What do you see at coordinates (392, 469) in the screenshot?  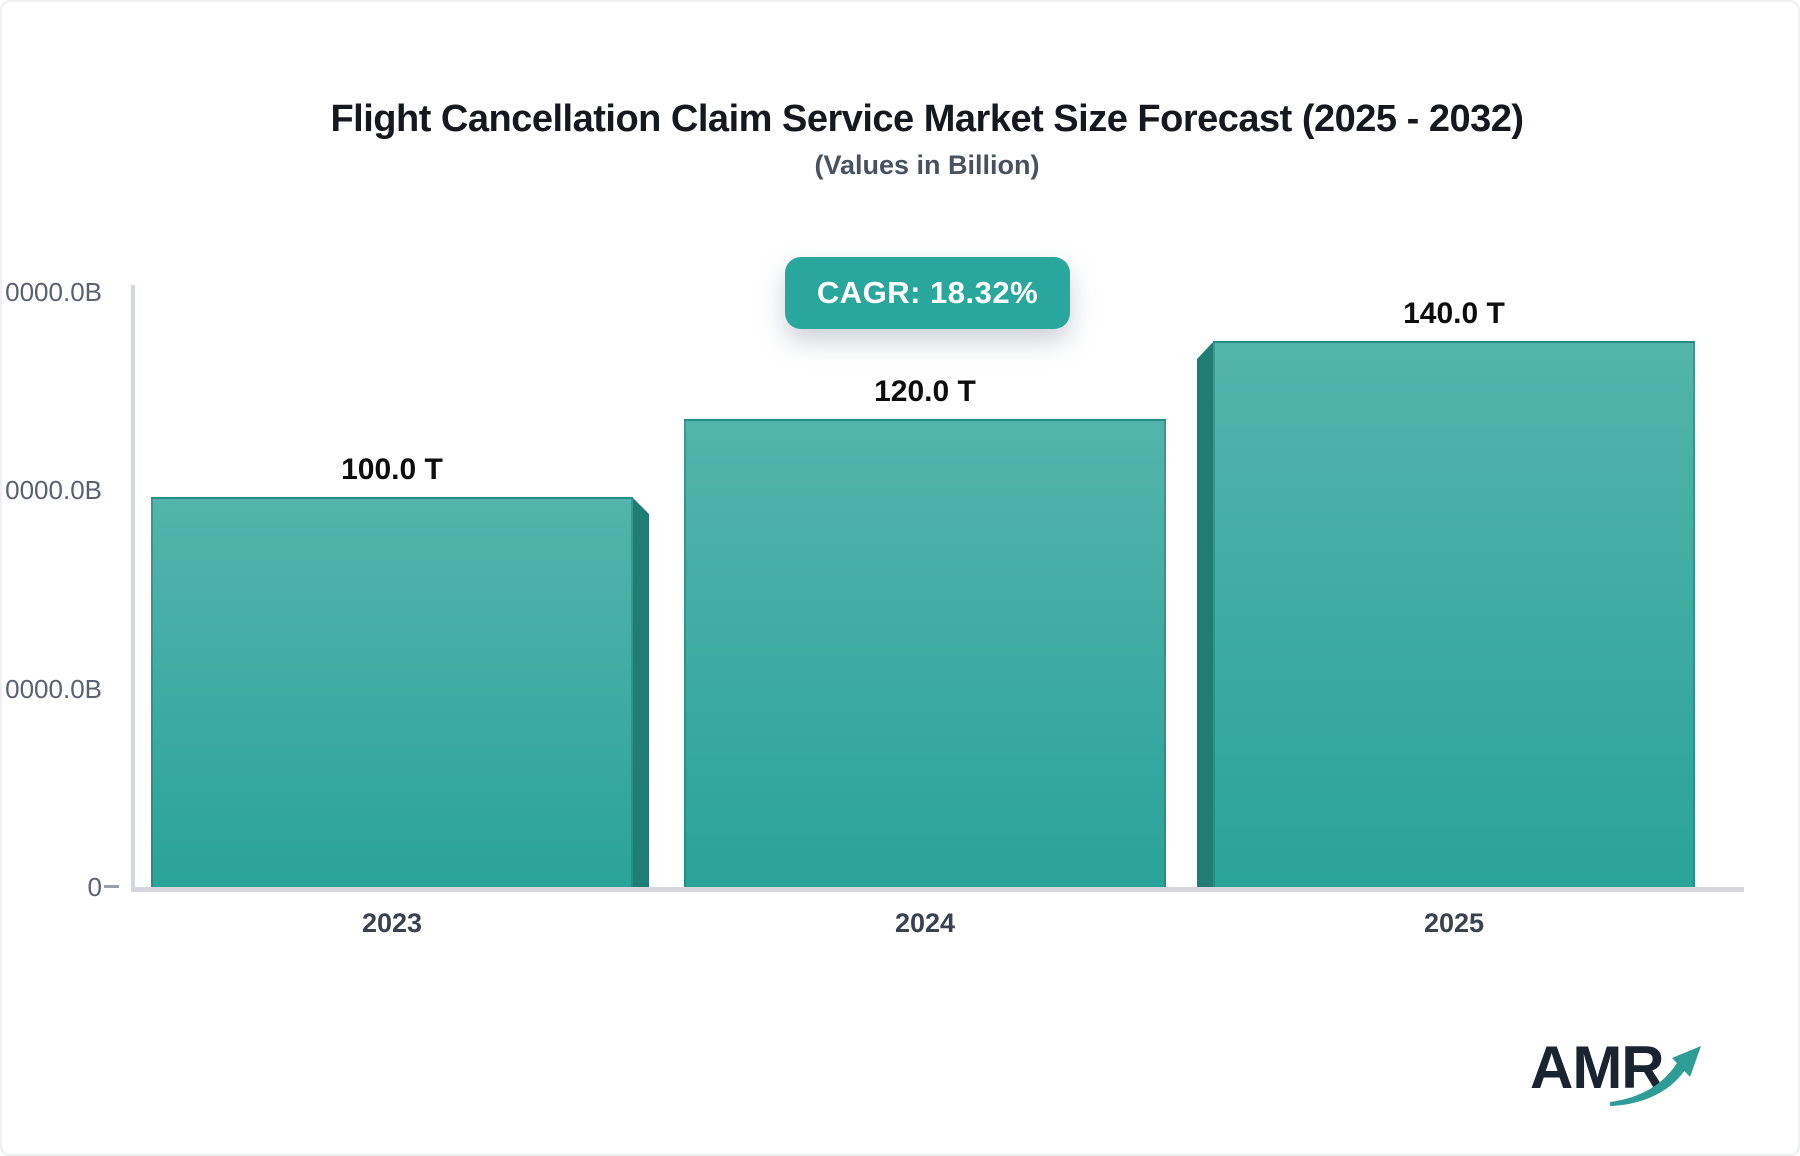 I see `bar-value-label: 100.0 T` at bounding box center [392, 469].